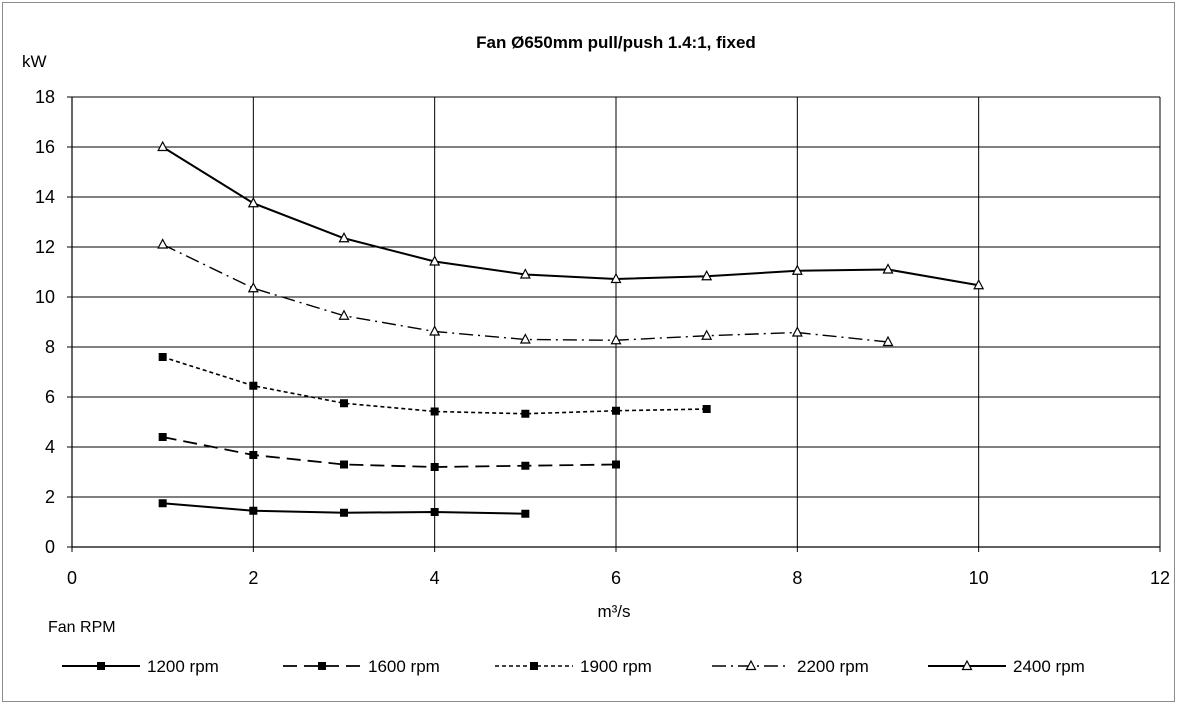 This screenshot has width=1179, height=706. I want to click on y-tick-label: 10, so click(45, 297).